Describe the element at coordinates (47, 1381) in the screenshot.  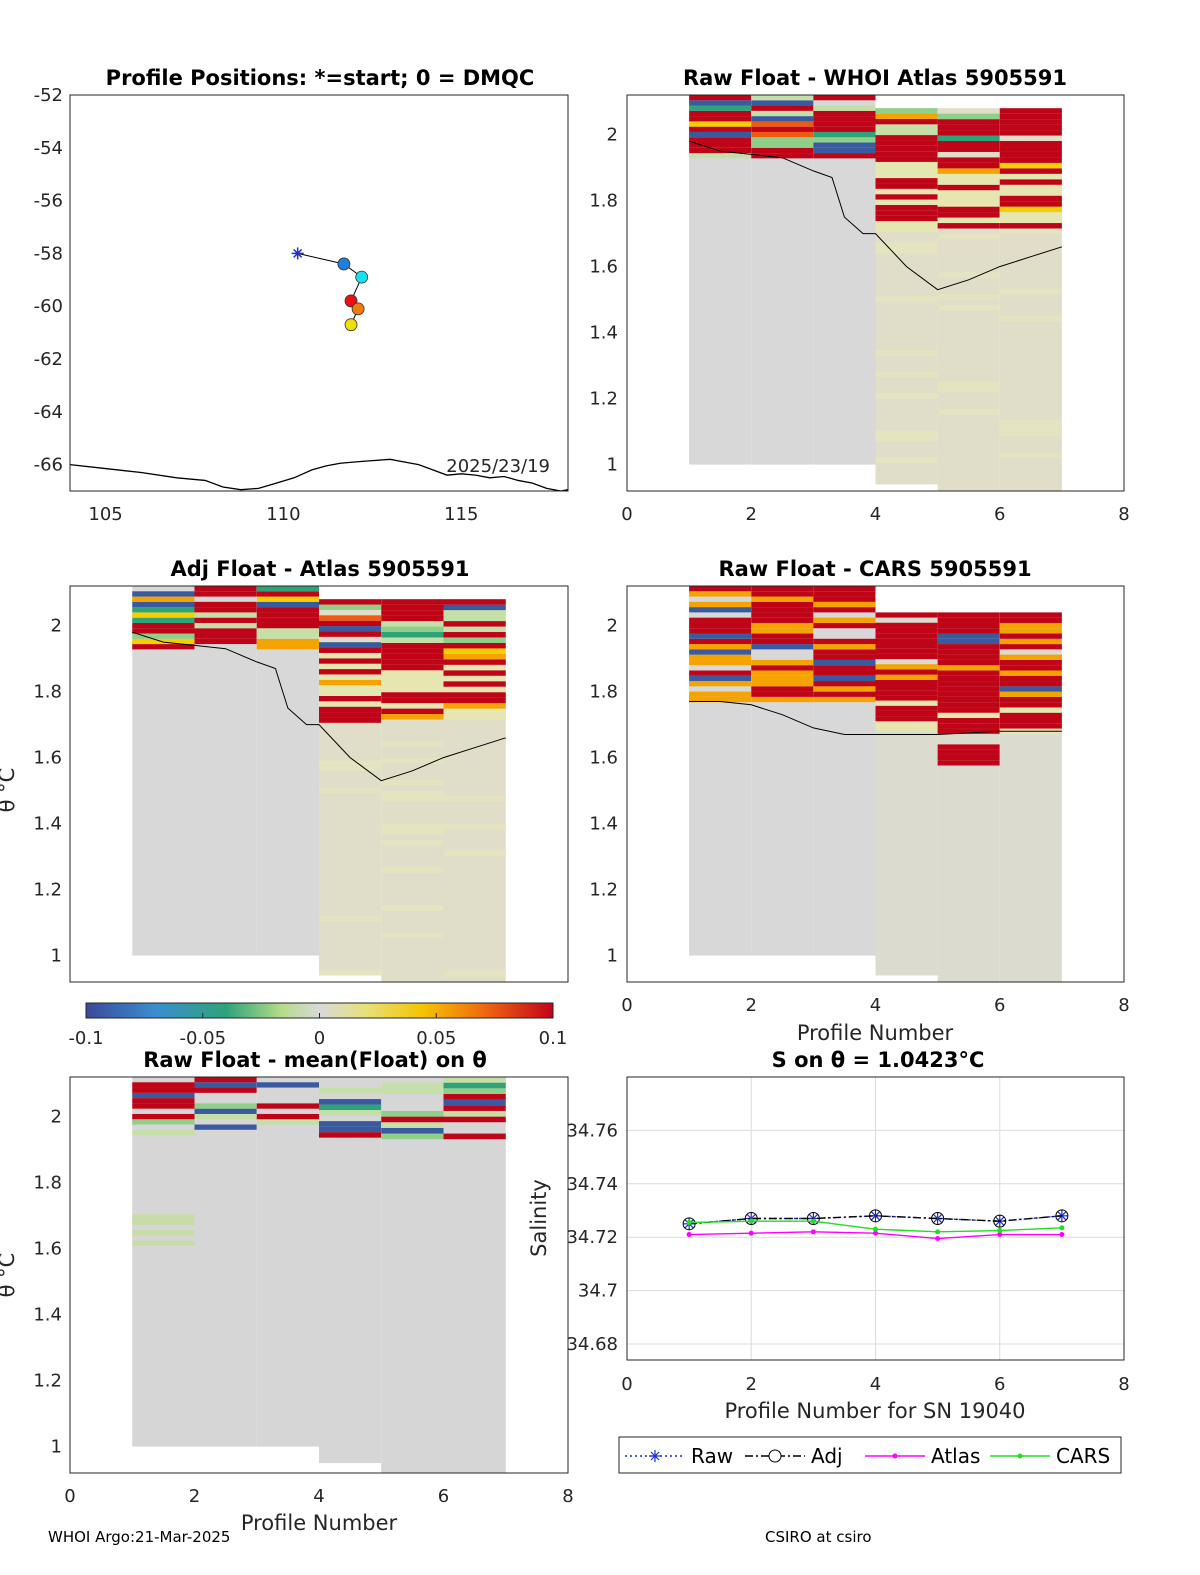
I see `raw-mean-y-tick: 1.2` at that location.